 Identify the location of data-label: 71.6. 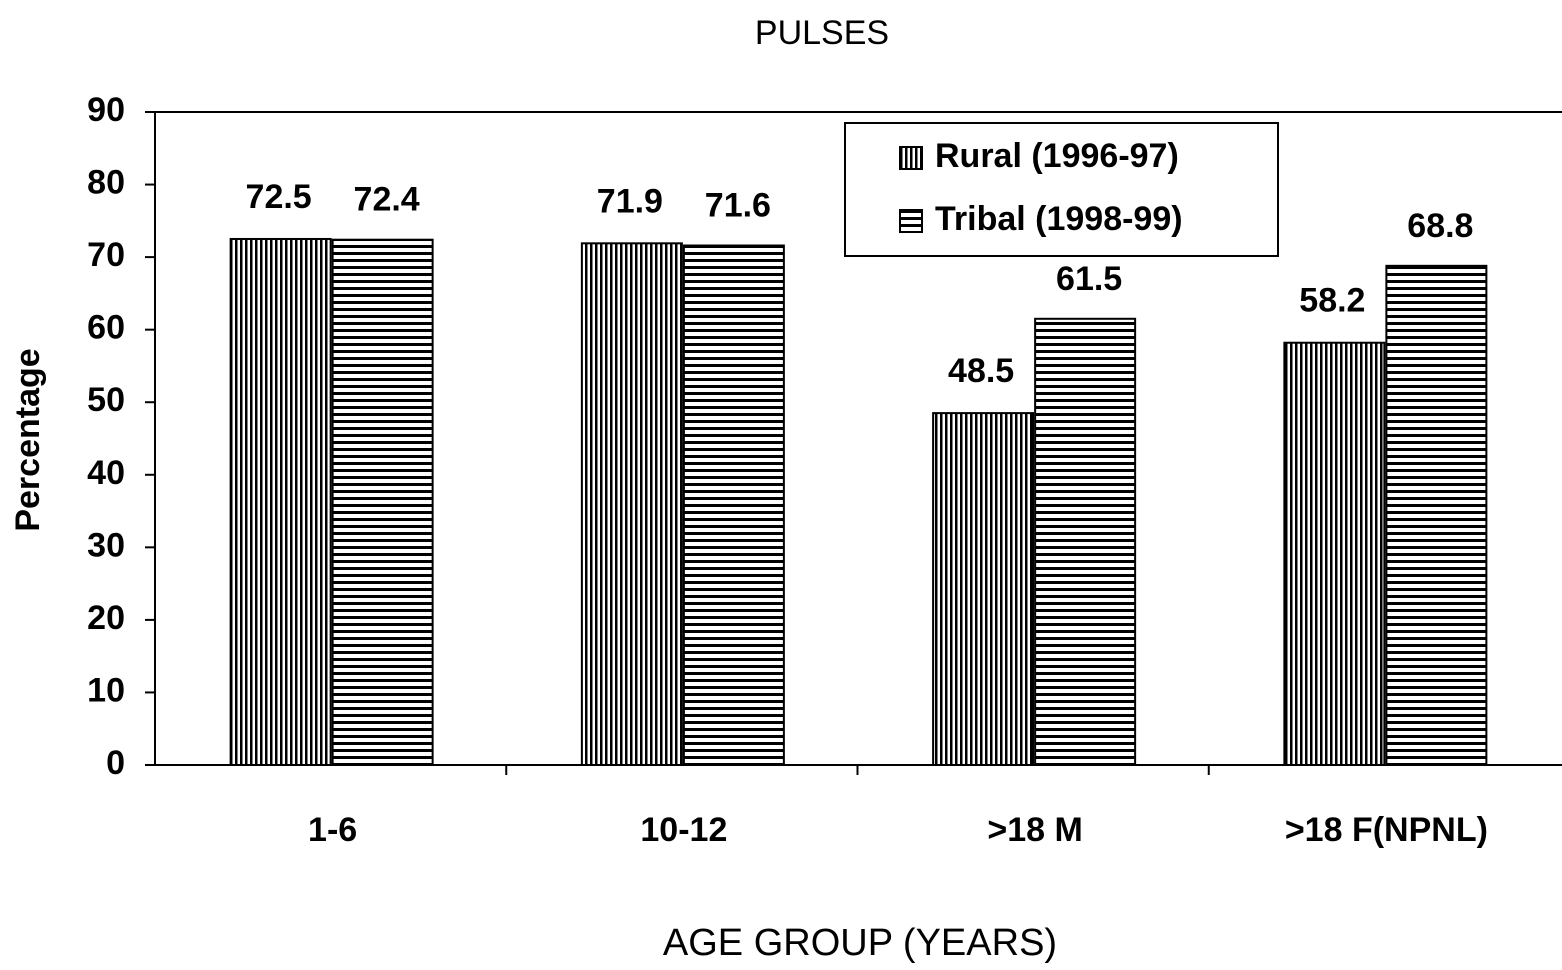
(738, 205).